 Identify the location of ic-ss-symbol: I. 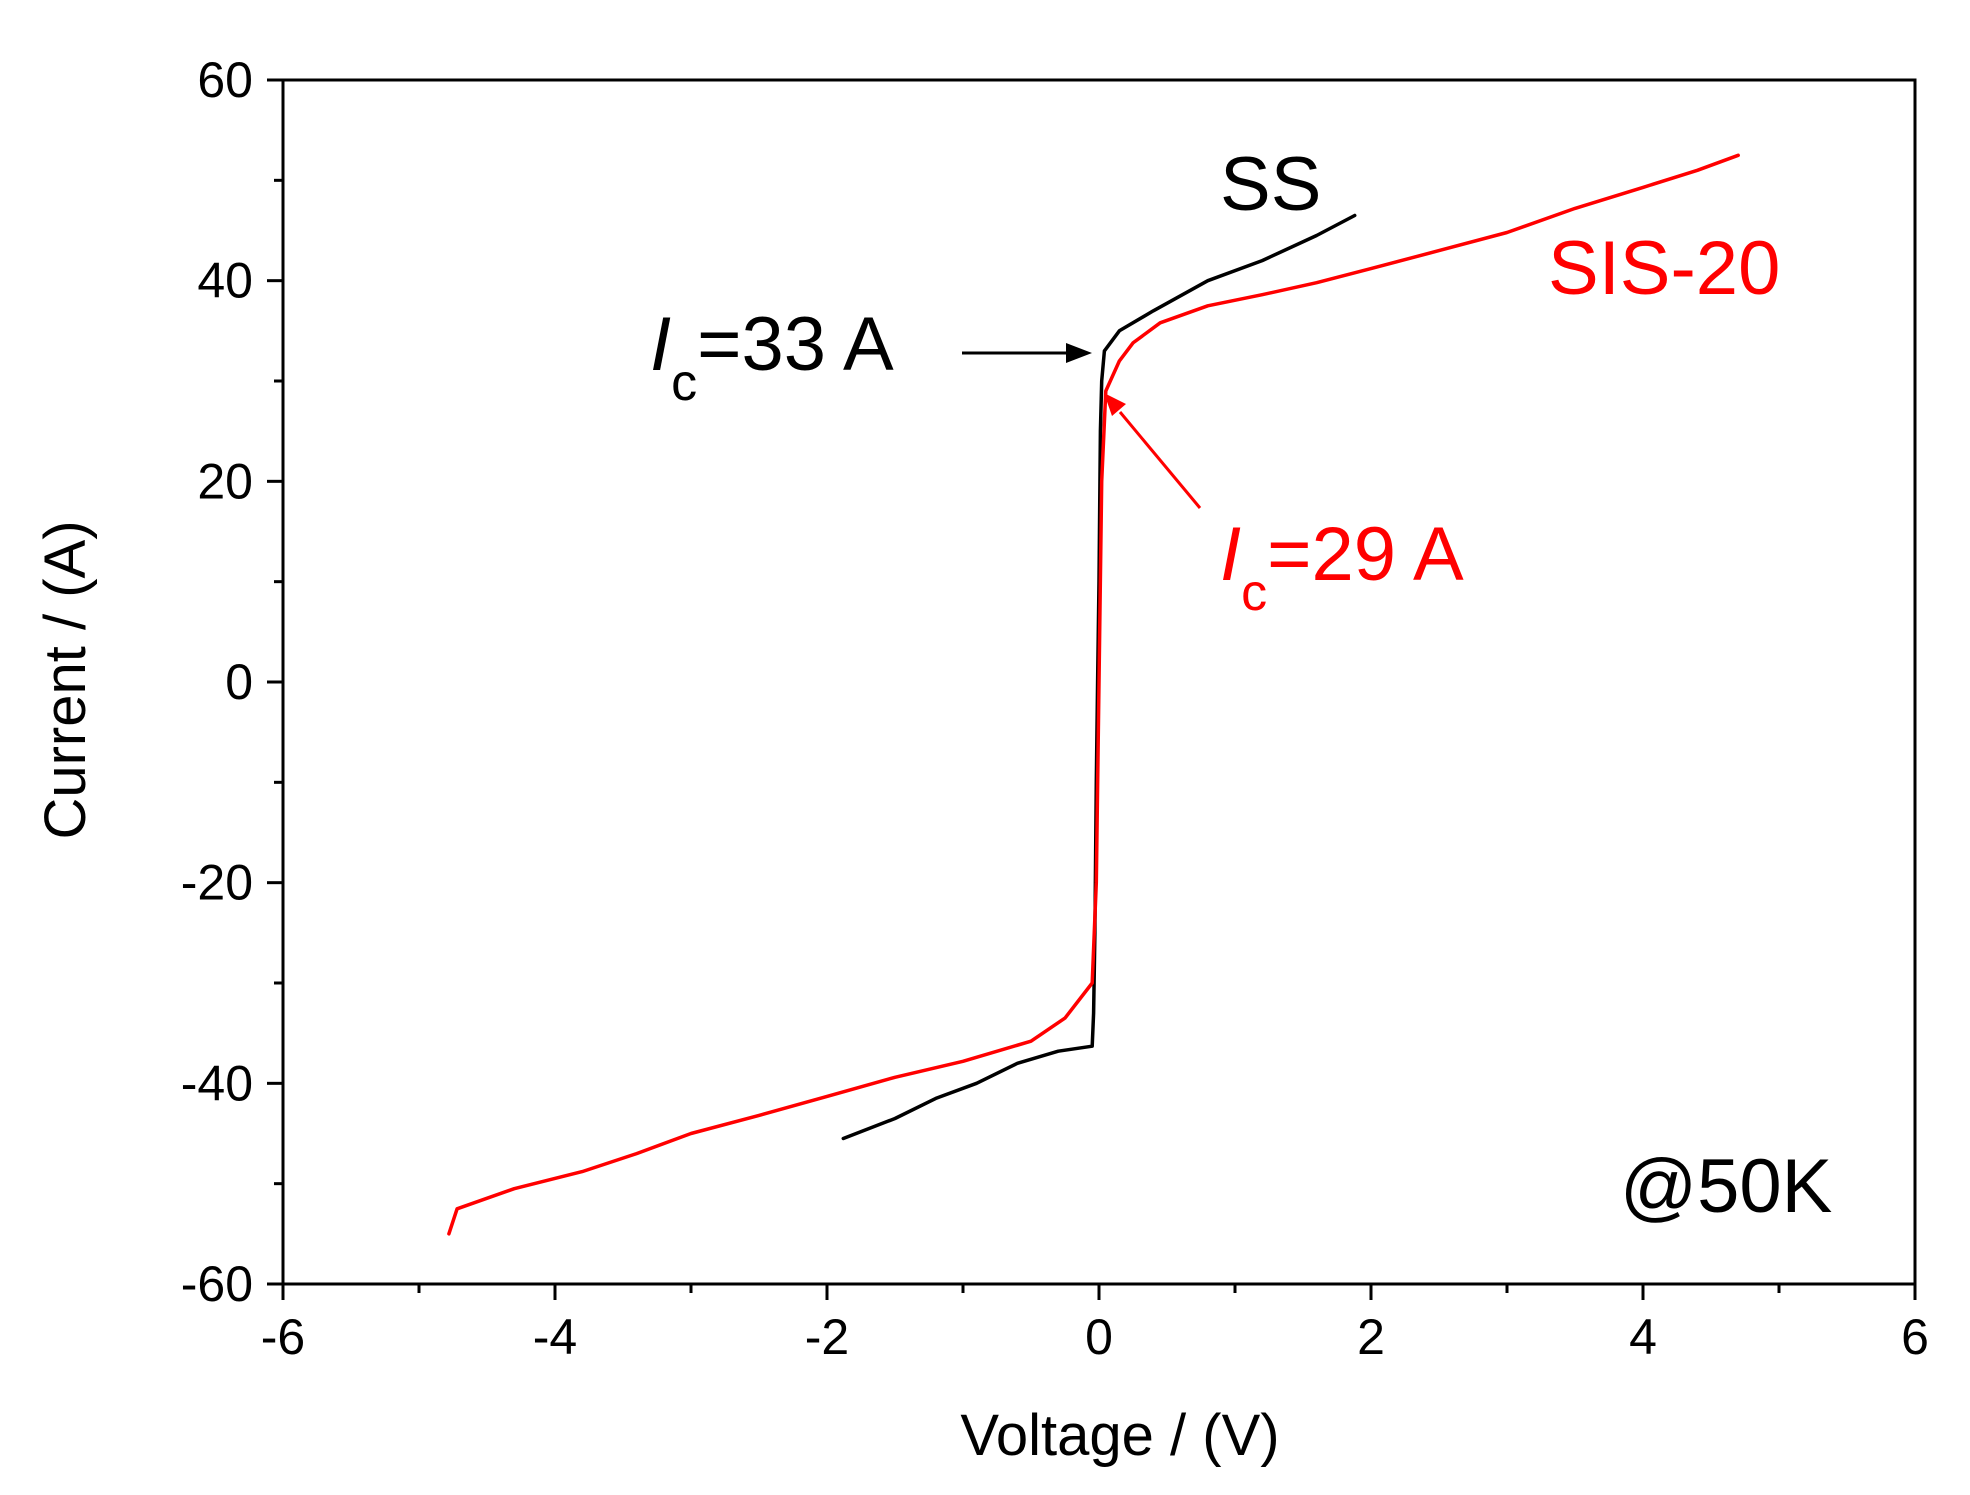
(660, 344).